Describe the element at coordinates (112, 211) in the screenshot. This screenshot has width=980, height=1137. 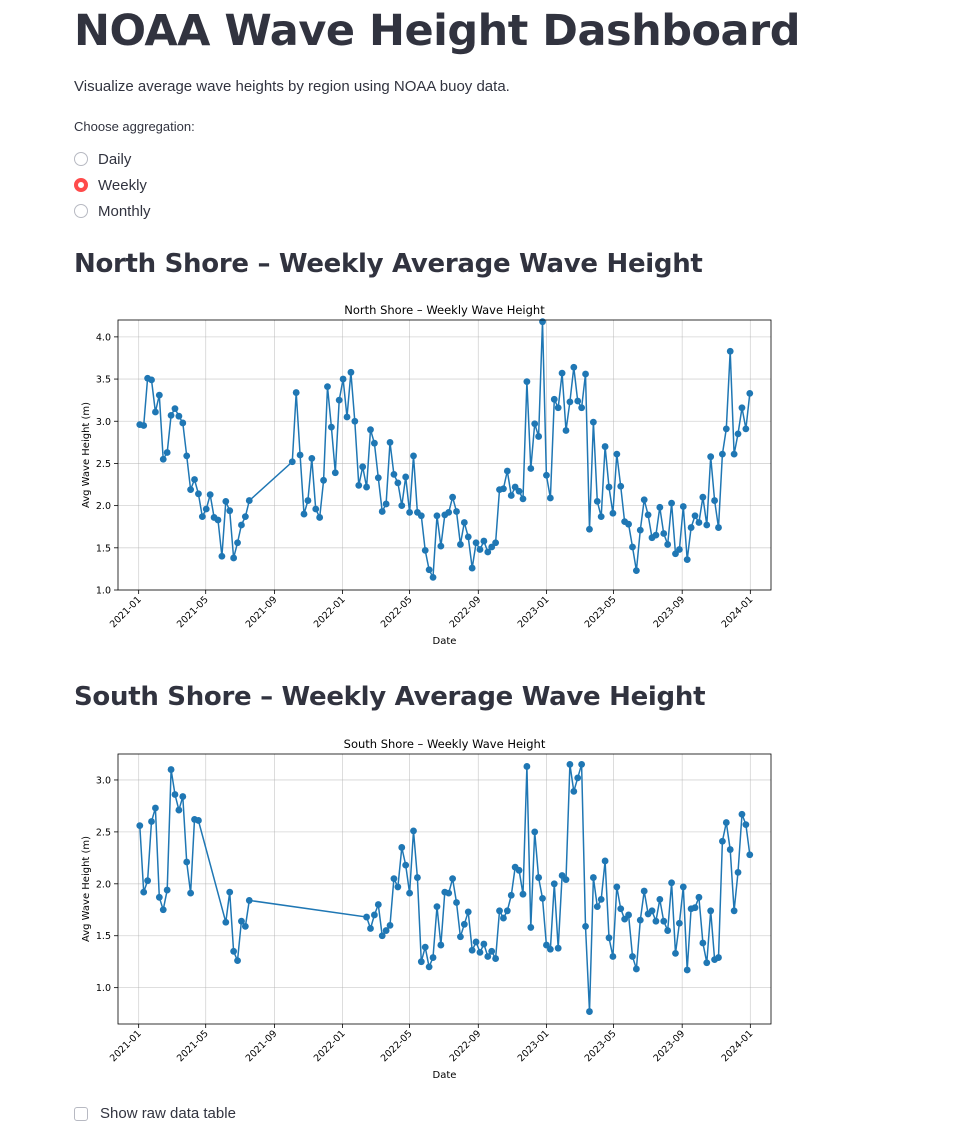
I see `radio-monthly: Monthly` at that location.